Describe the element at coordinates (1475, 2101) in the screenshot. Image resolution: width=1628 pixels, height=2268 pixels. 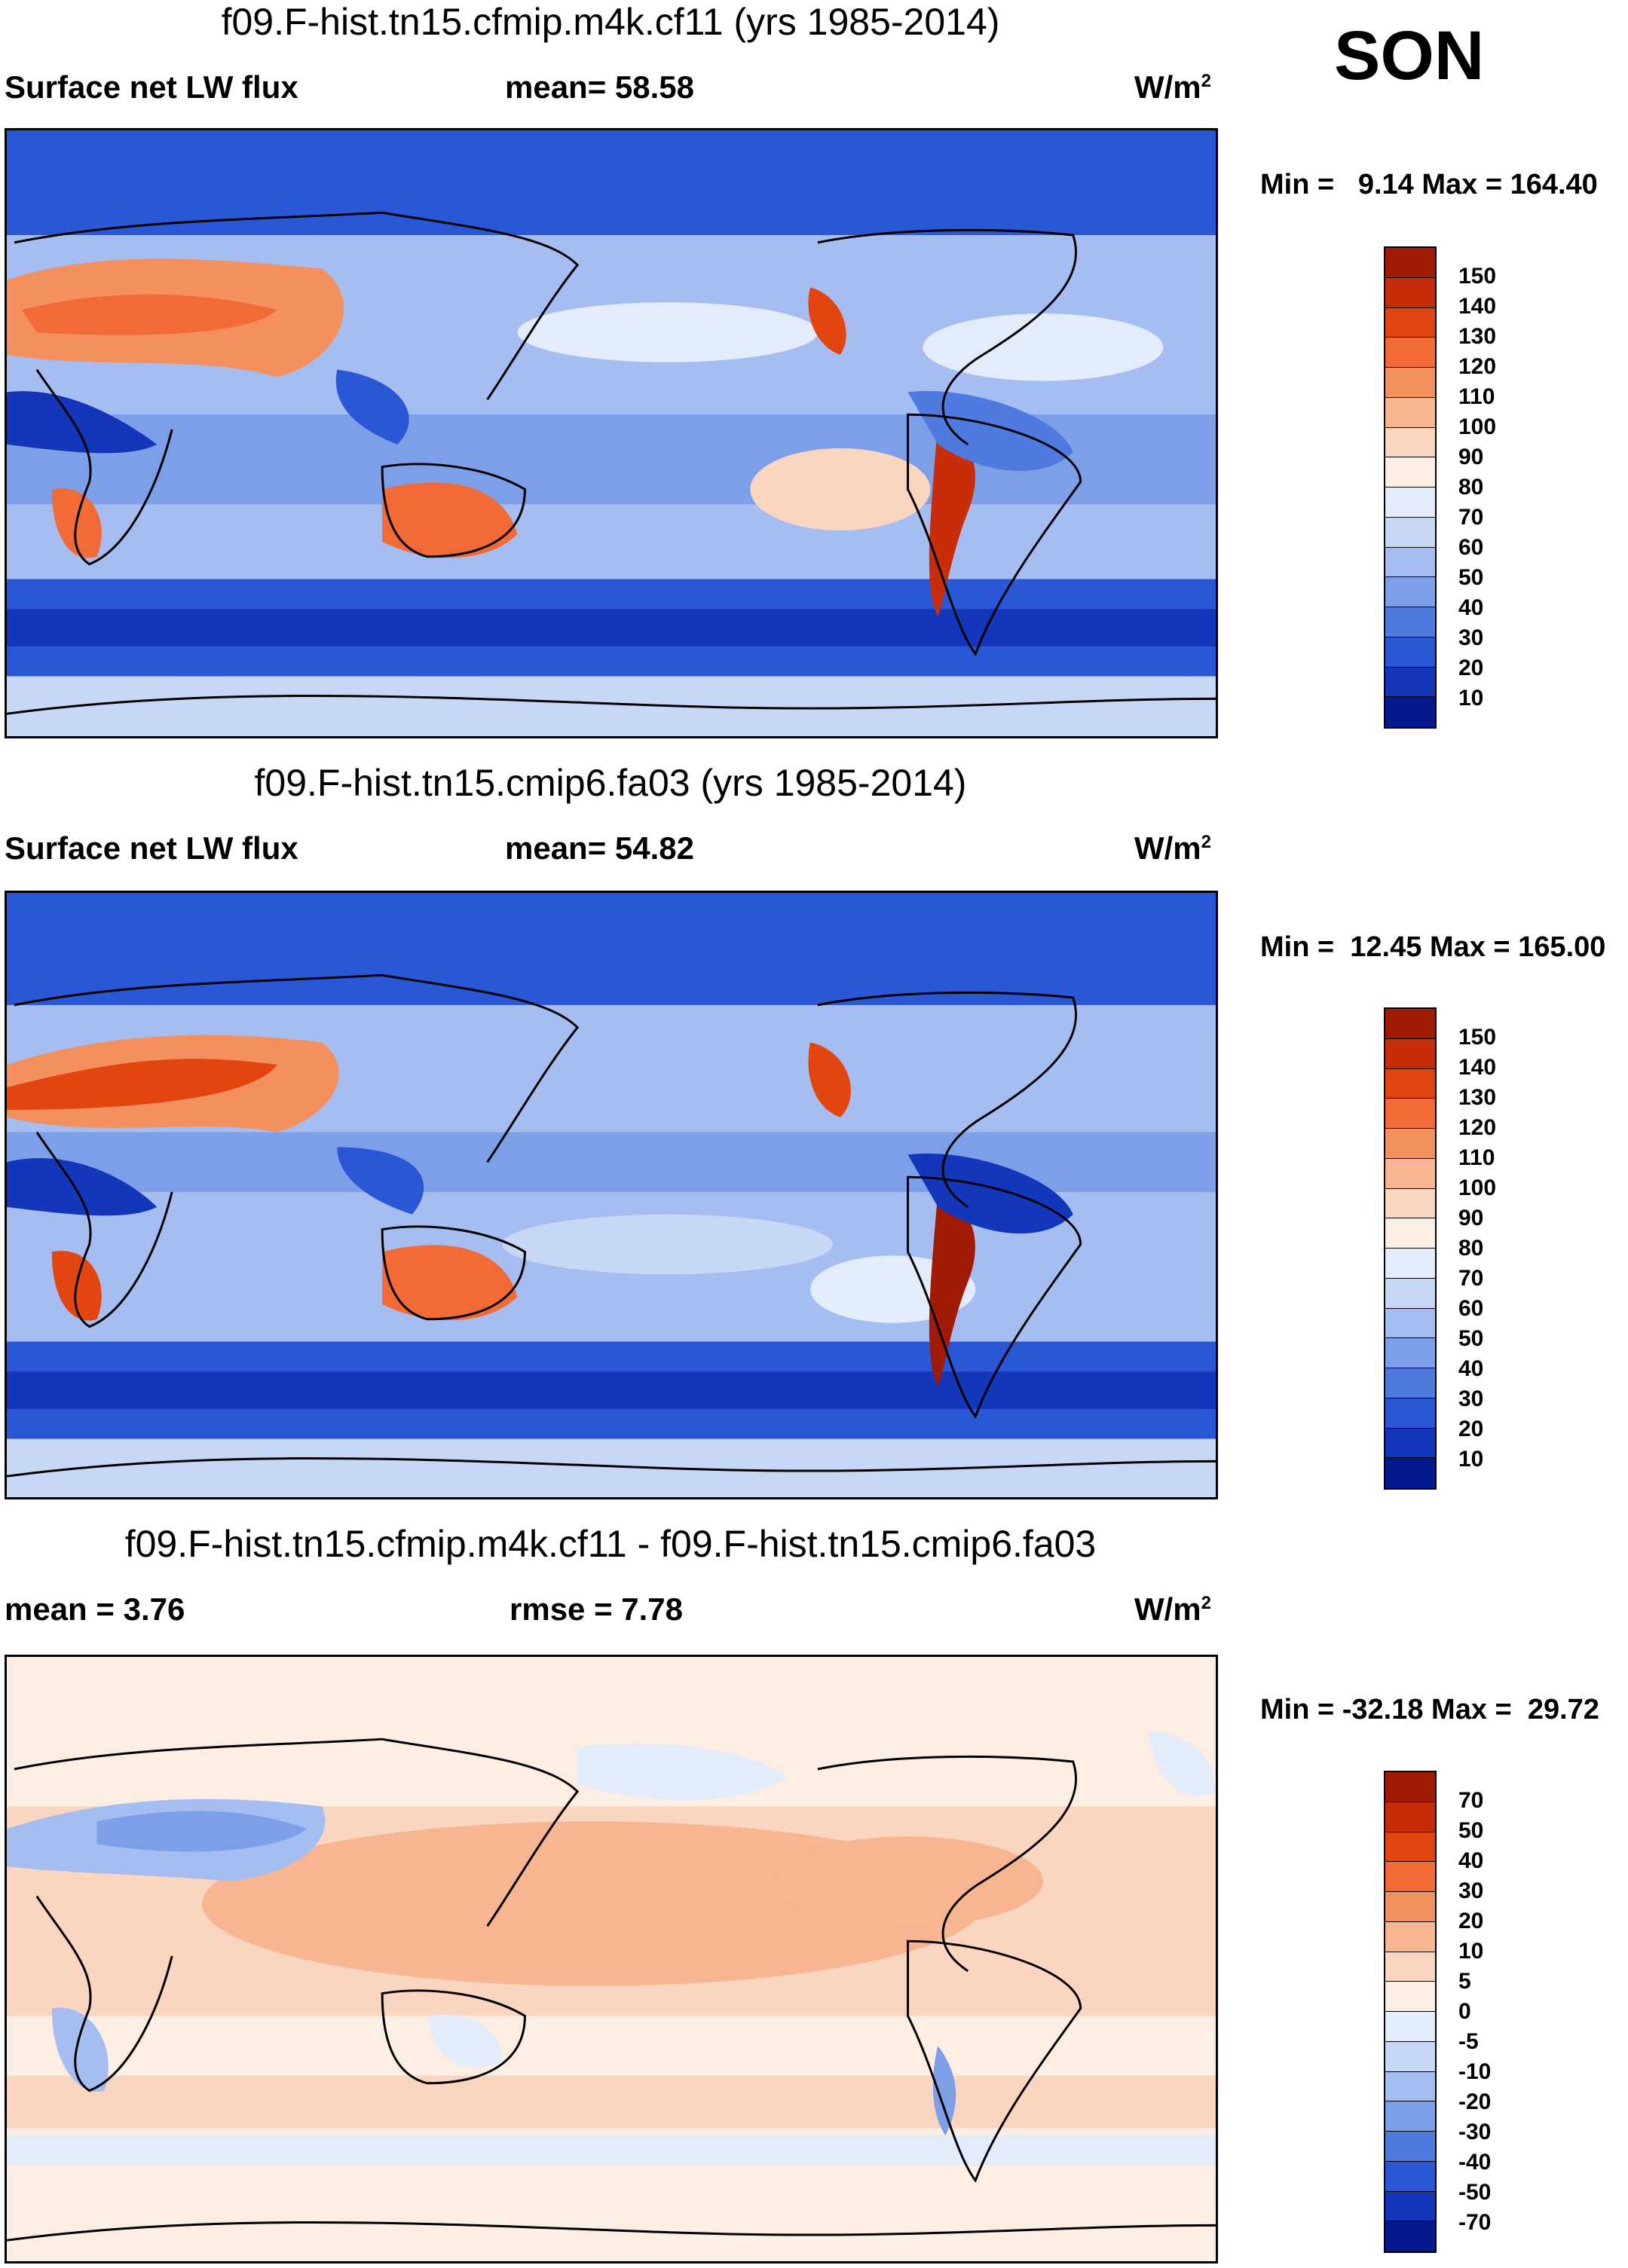
I see `colorbar-tick-label: -20` at that location.